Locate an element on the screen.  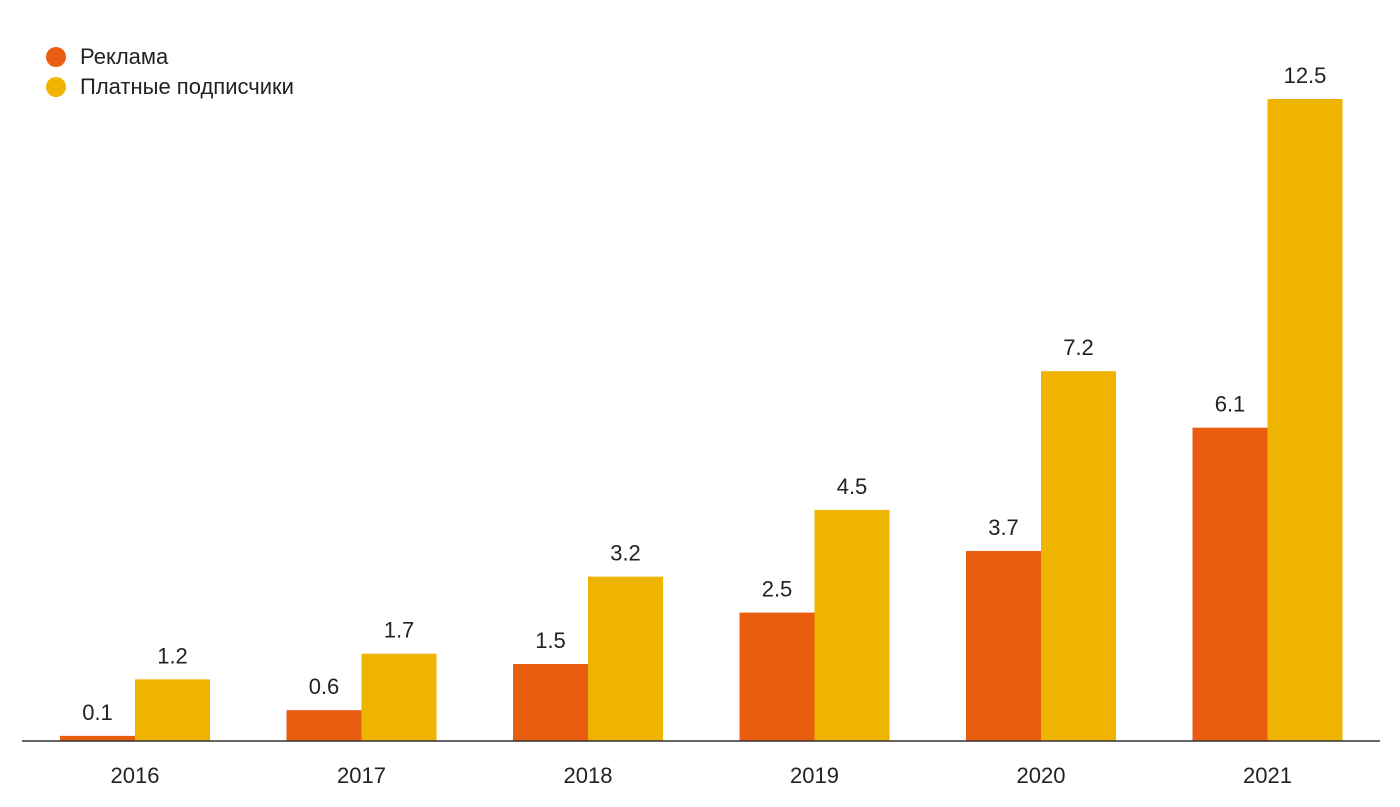
x-tick-label-2019: 2019 is located at coordinates (814, 775).